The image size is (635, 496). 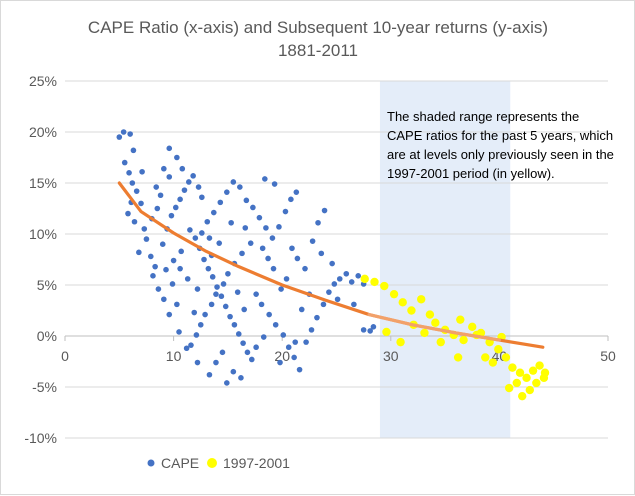 What do you see at coordinates (212, 463) in the screenshot?
I see `legend-marker-1997-2001` at bounding box center [212, 463].